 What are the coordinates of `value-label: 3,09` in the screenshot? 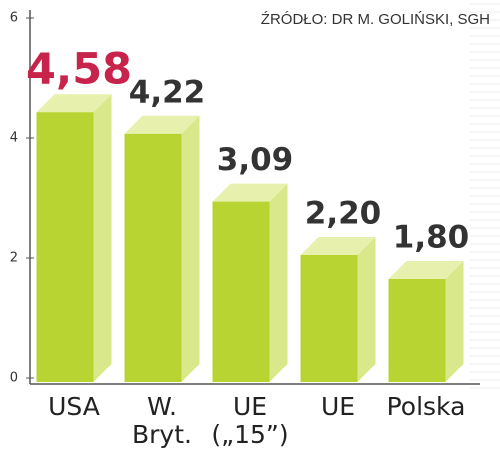 It's located at (255, 160).